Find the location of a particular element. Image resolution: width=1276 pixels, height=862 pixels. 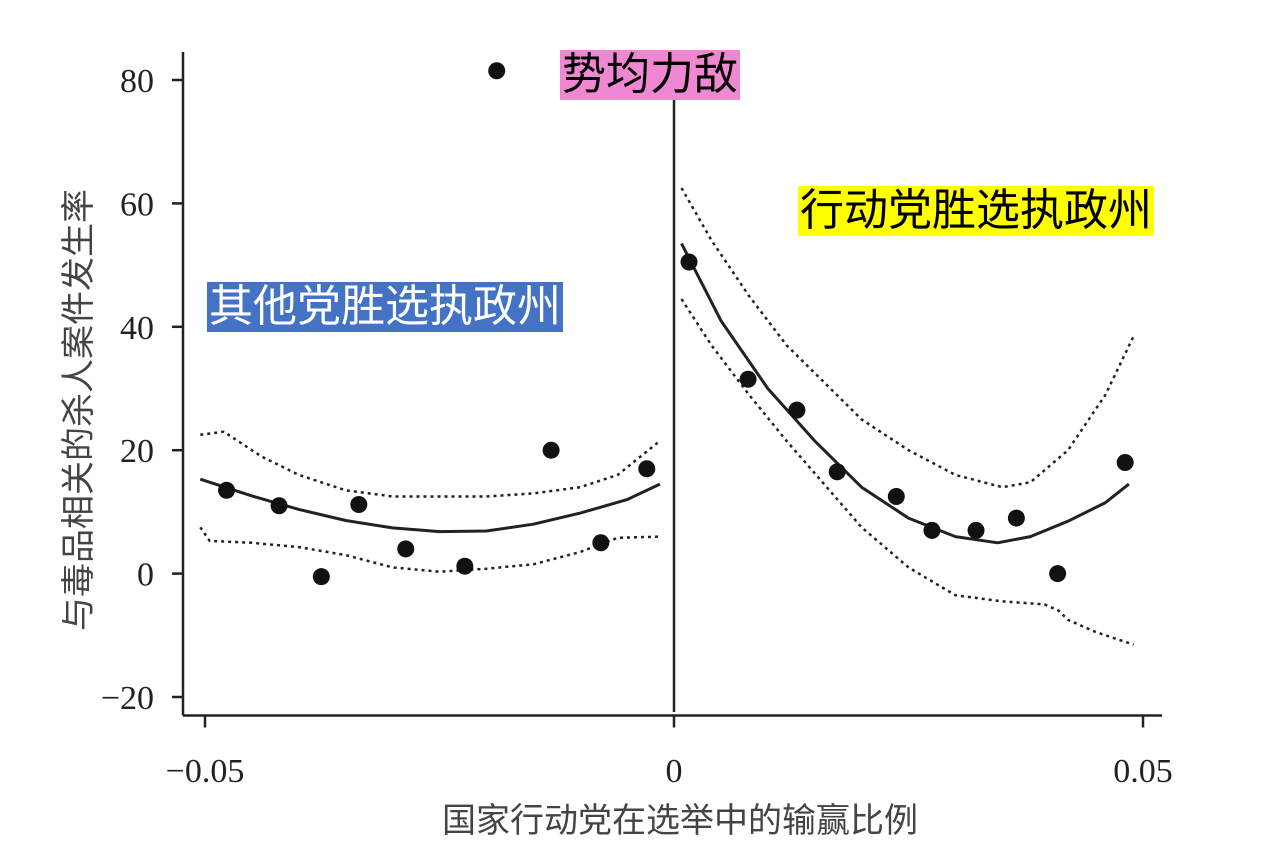

y-axis-title: 与毒品相关的杀人案件发生率 is located at coordinates (79, 410).